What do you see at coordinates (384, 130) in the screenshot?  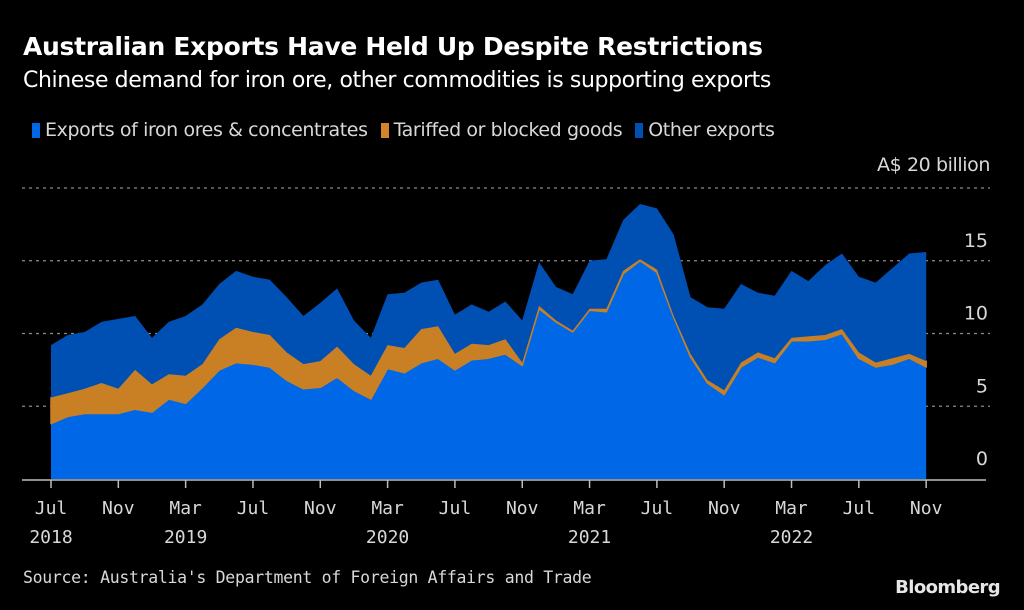 I see `legend-swatch-tariffed` at bounding box center [384, 130].